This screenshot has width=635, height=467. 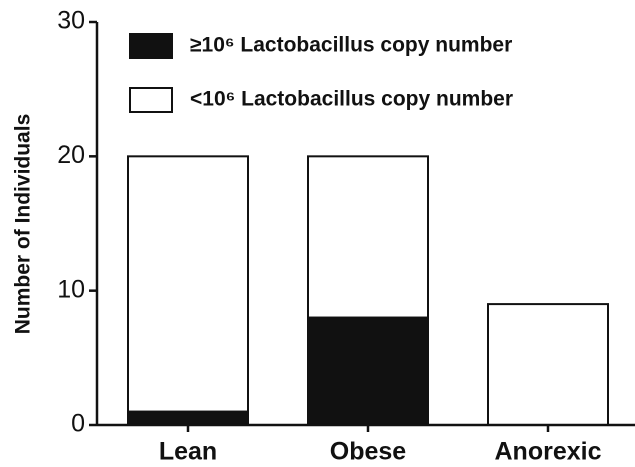 What do you see at coordinates (71, 155) in the screenshot?
I see `y-tick-label: 20` at bounding box center [71, 155].